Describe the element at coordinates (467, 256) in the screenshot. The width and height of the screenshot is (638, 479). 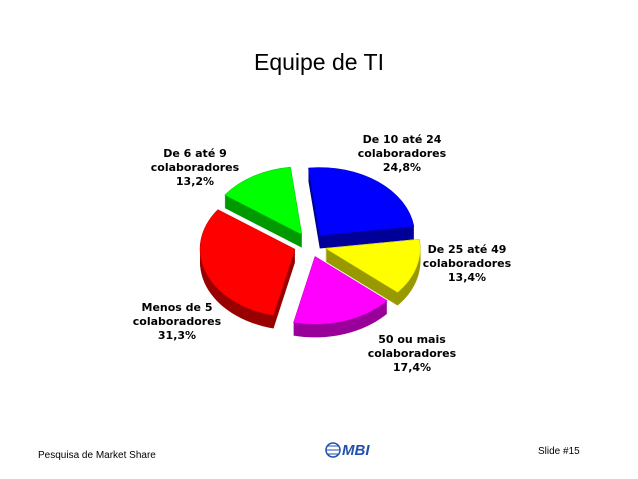
I see `slice-category: De 25 até 49 colaboradores` at that location.